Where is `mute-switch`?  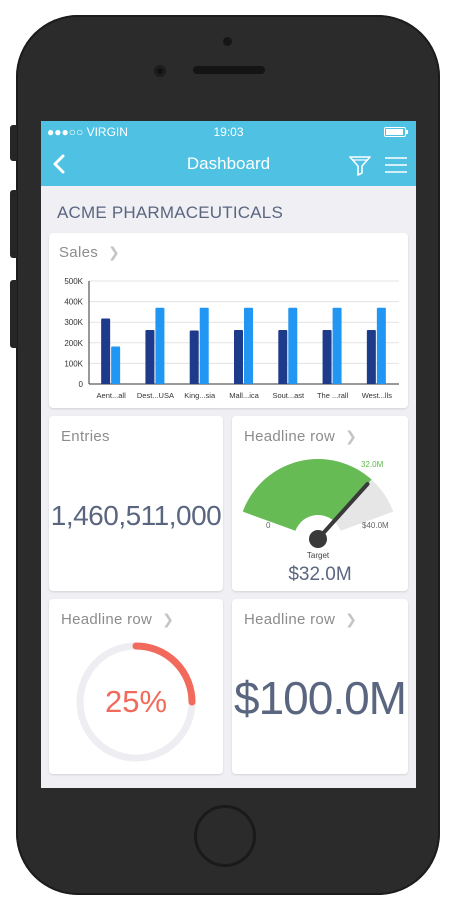
mute-switch is located at coordinates (13, 143).